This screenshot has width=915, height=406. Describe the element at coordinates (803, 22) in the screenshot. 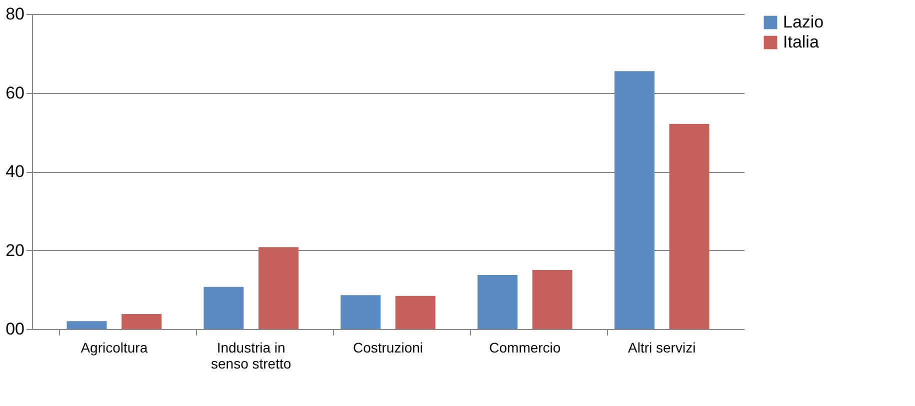

I see `legend-label: Lazio` at that location.